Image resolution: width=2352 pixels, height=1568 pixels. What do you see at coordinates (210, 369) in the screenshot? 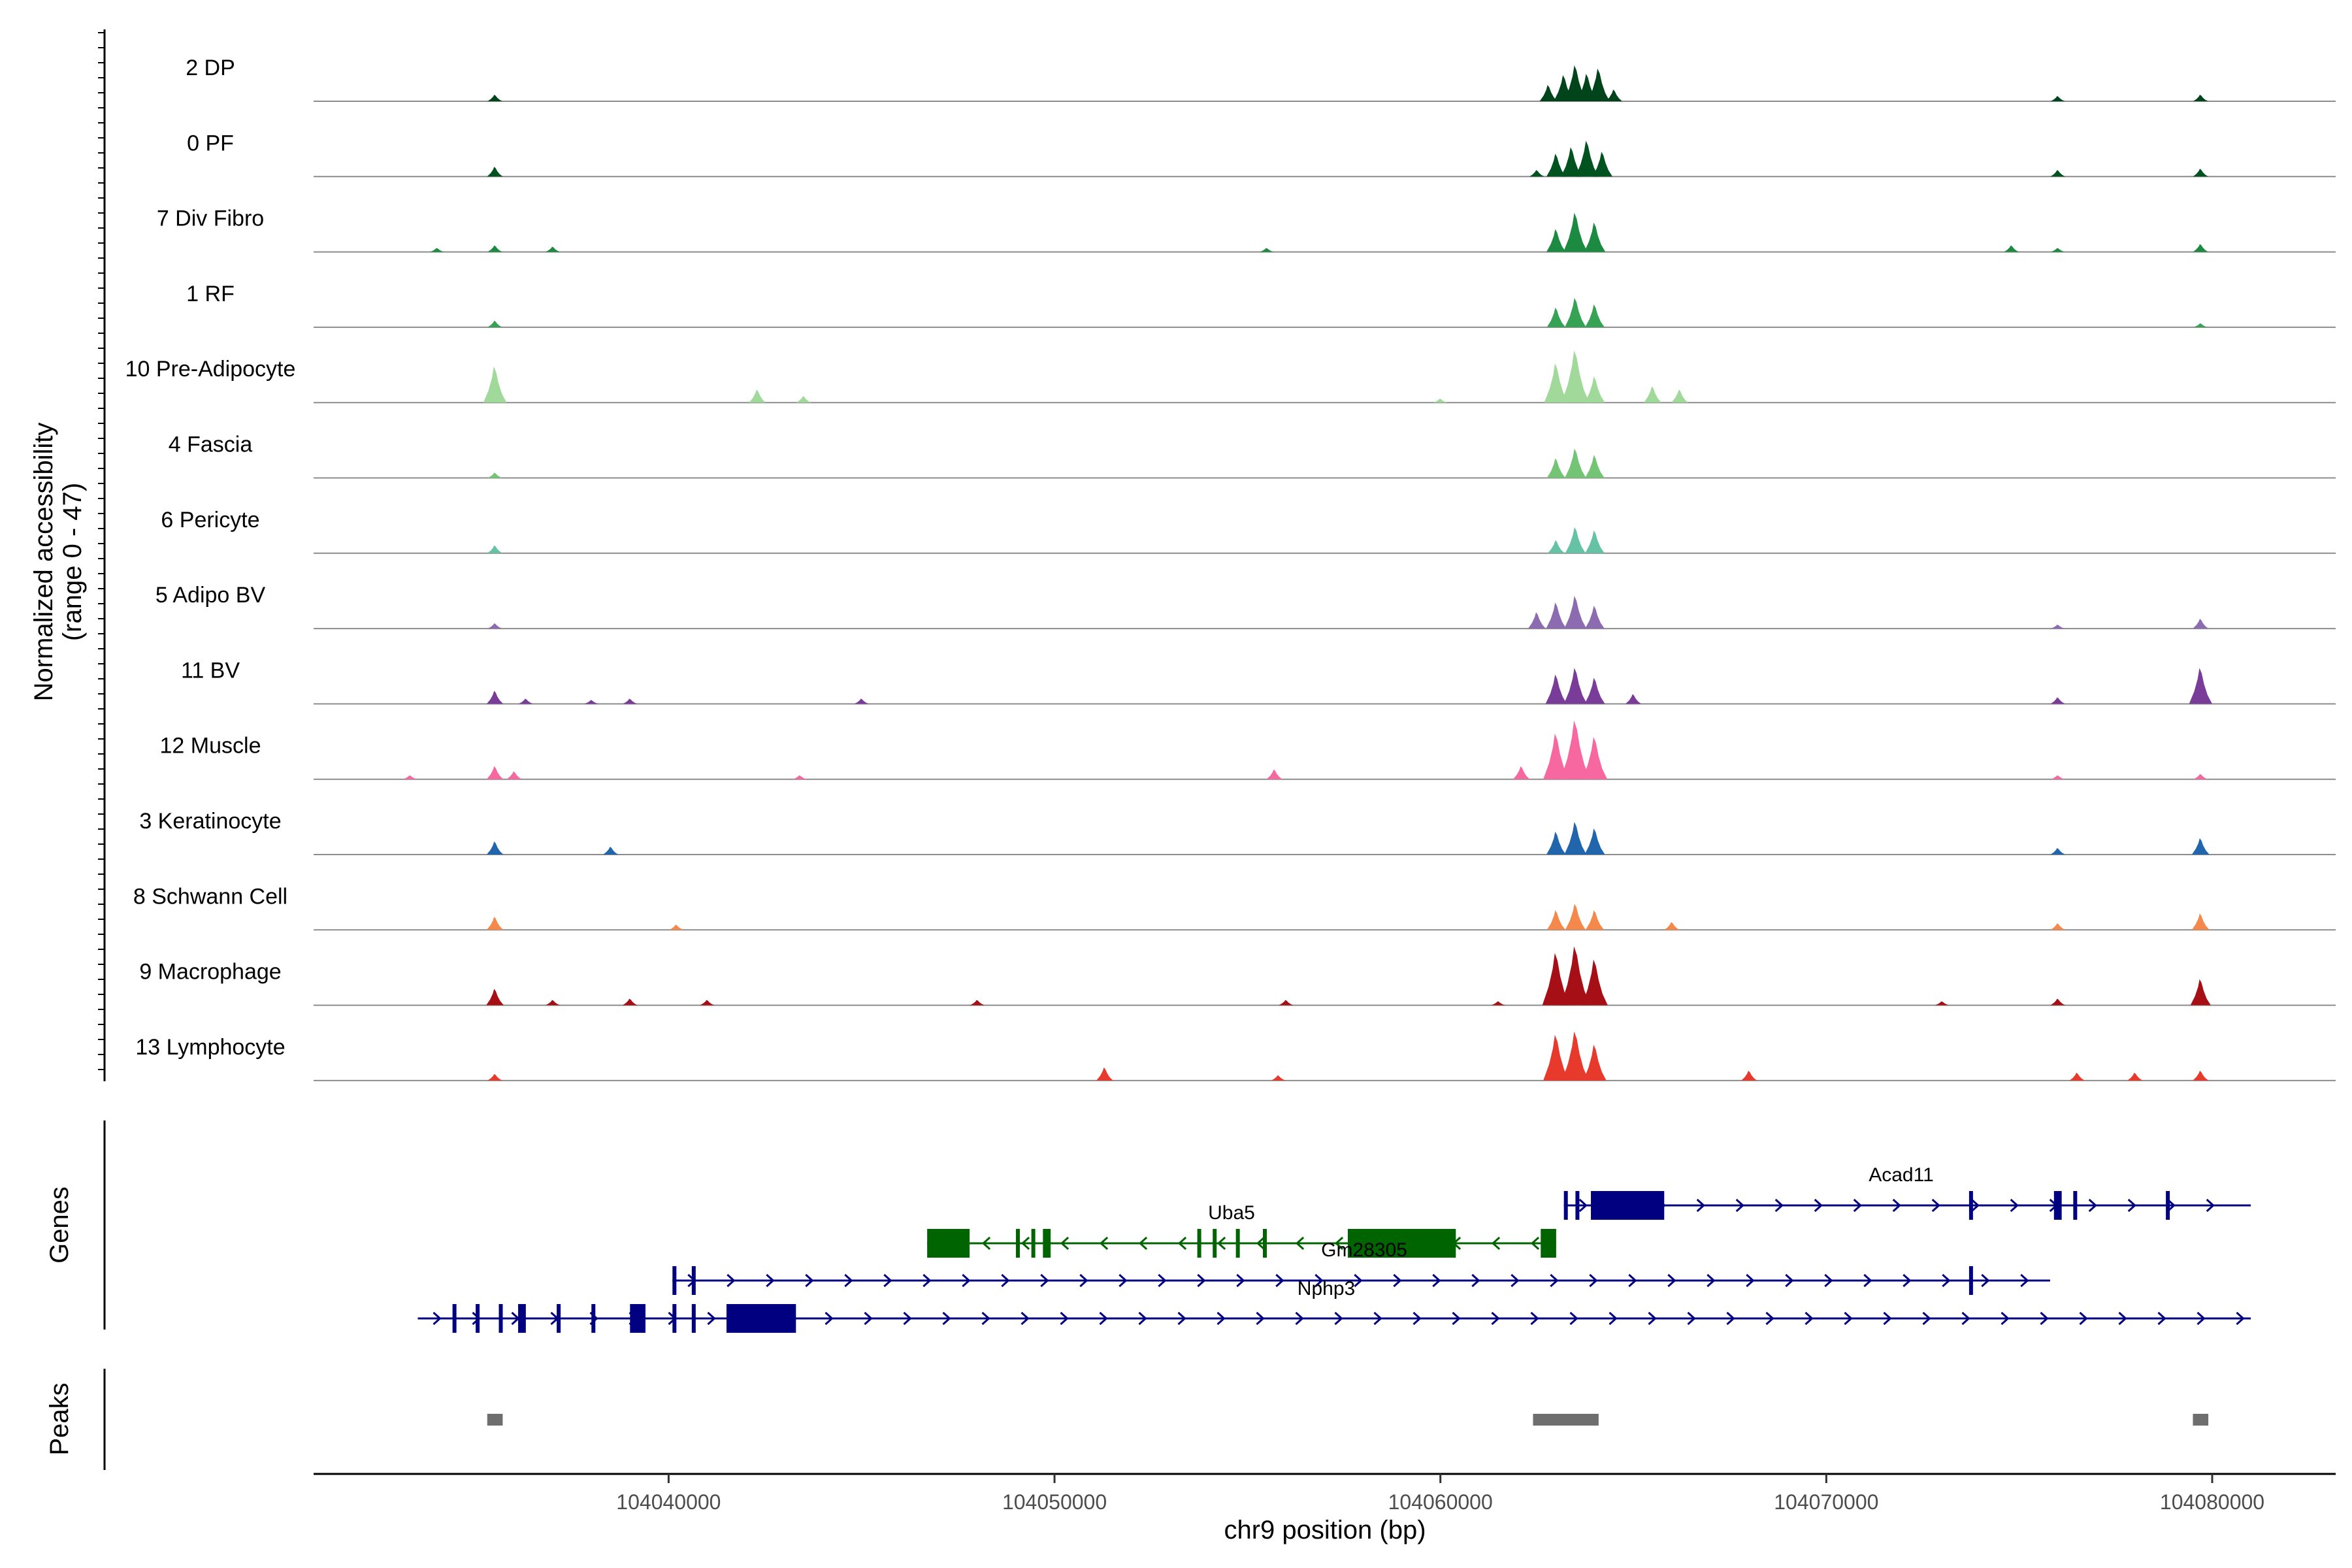
I see `track-label: 10 Pre-Adipocyte` at bounding box center [210, 369].